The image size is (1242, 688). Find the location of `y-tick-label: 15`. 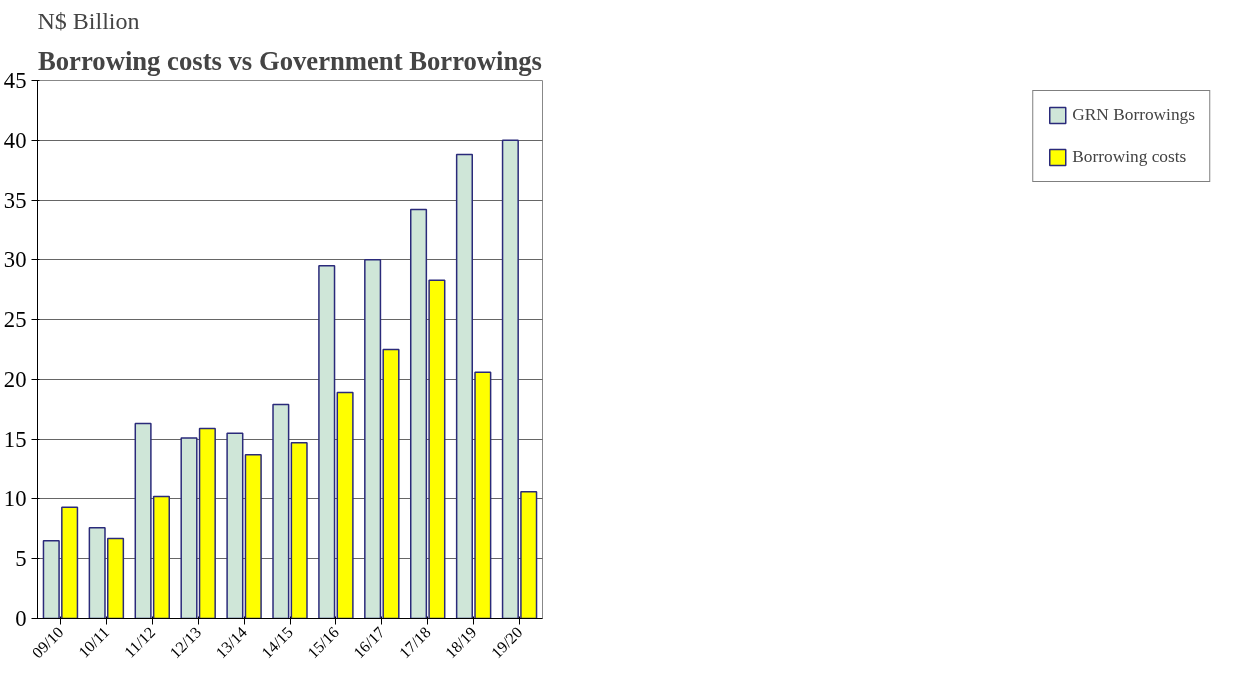

y-tick-label: 15 is located at coordinates (15, 439).